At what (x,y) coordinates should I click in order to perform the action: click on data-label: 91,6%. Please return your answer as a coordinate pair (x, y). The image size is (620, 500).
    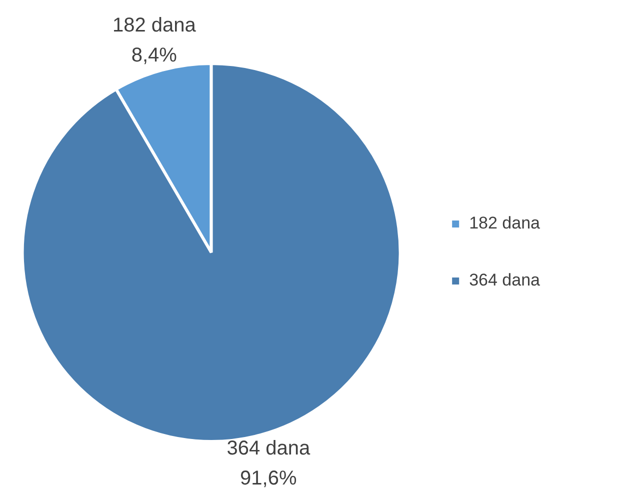
    Looking at the image, I should click on (268, 478).